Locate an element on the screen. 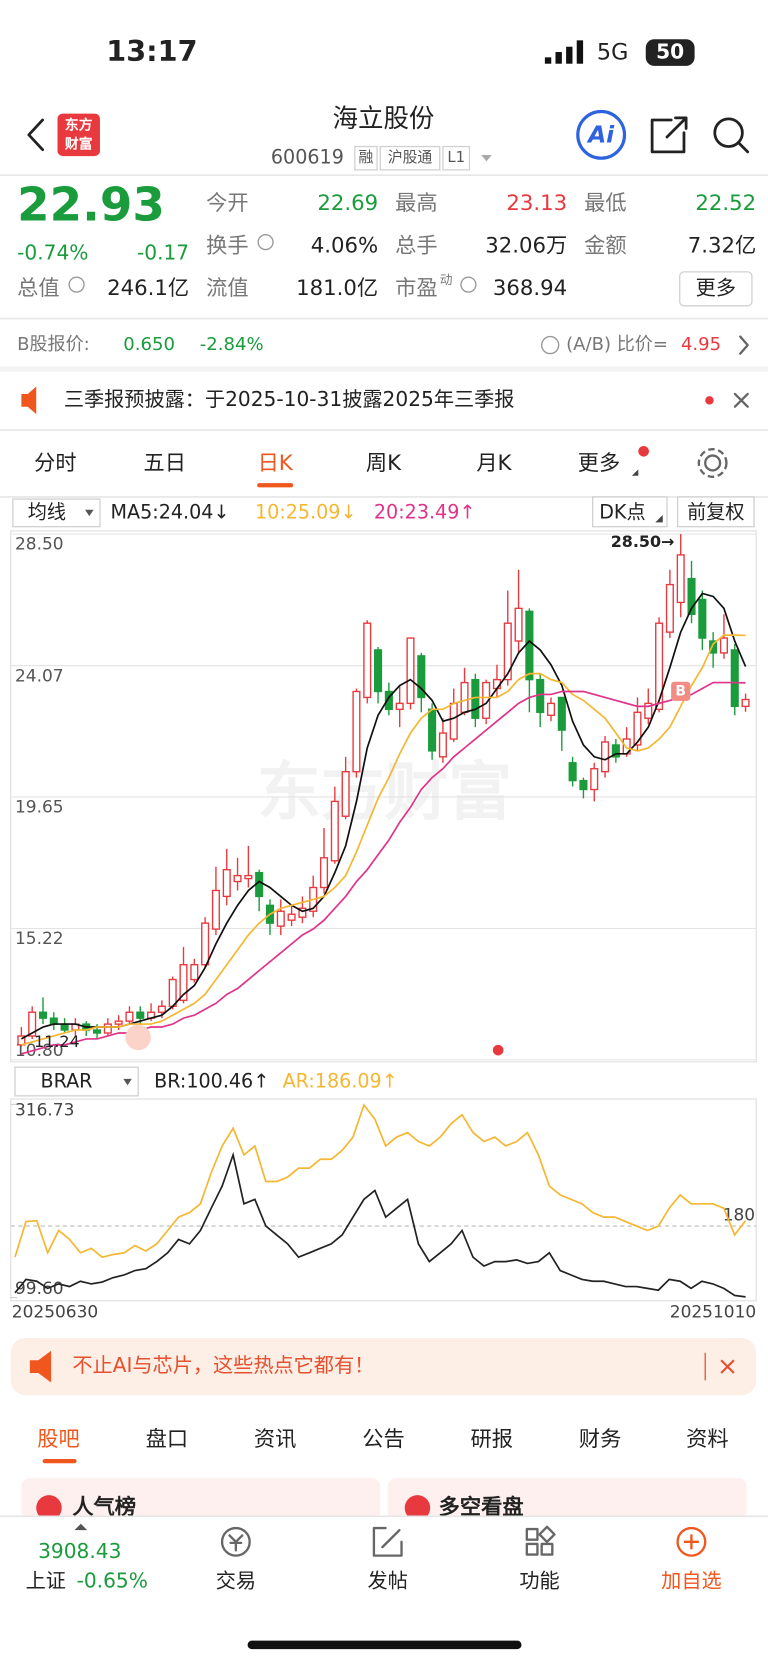 The height and width of the screenshot is (1665, 768). ma5-legend: MA5:24.04↓ is located at coordinates (170, 511).